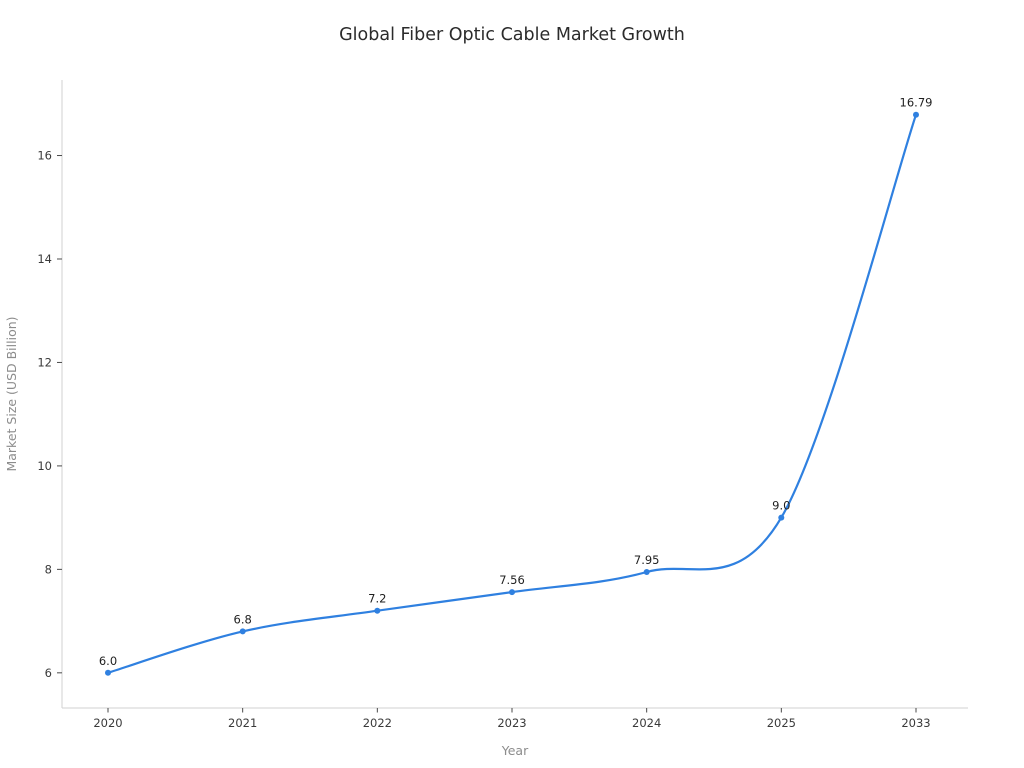 This screenshot has height=768, width=1024. Describe the element at coordinates (781, 723) in the screenshot. I see `x-tick-label: 2025` at that location.